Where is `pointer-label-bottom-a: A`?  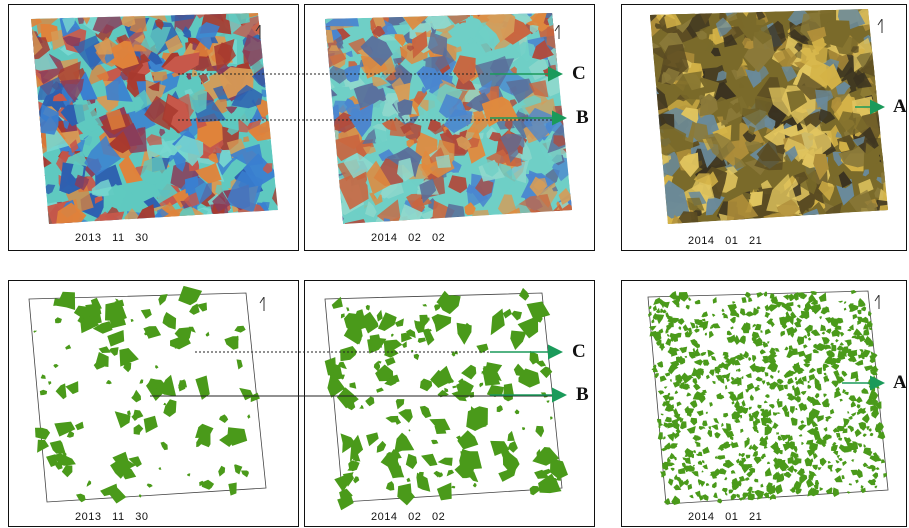 pointer-label-bottom-a: A is located at coordinates (900, 382).